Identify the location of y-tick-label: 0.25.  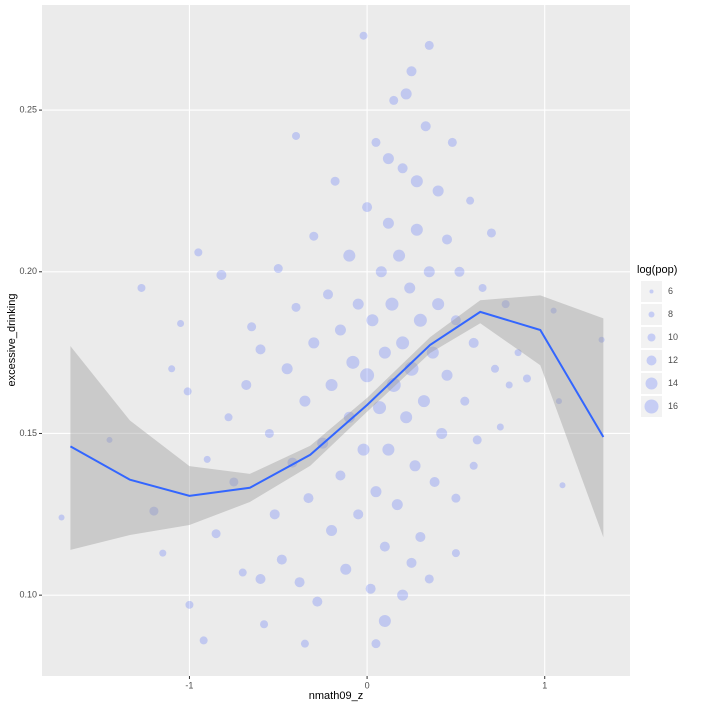
(28, 109).